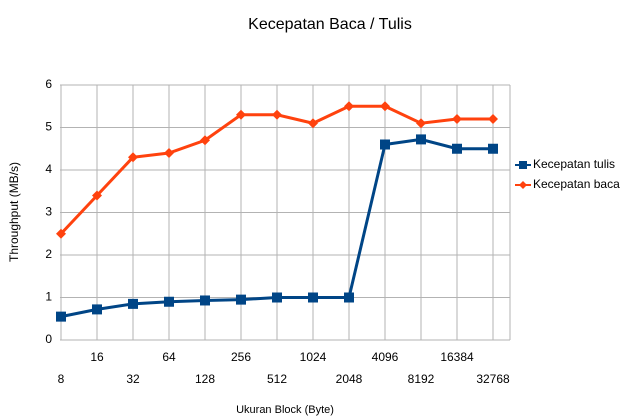 The image size is (640, 419). Describe the element at coordinates (205, 379) in the screenshot. I see `x-tick-label: 128` at that location.